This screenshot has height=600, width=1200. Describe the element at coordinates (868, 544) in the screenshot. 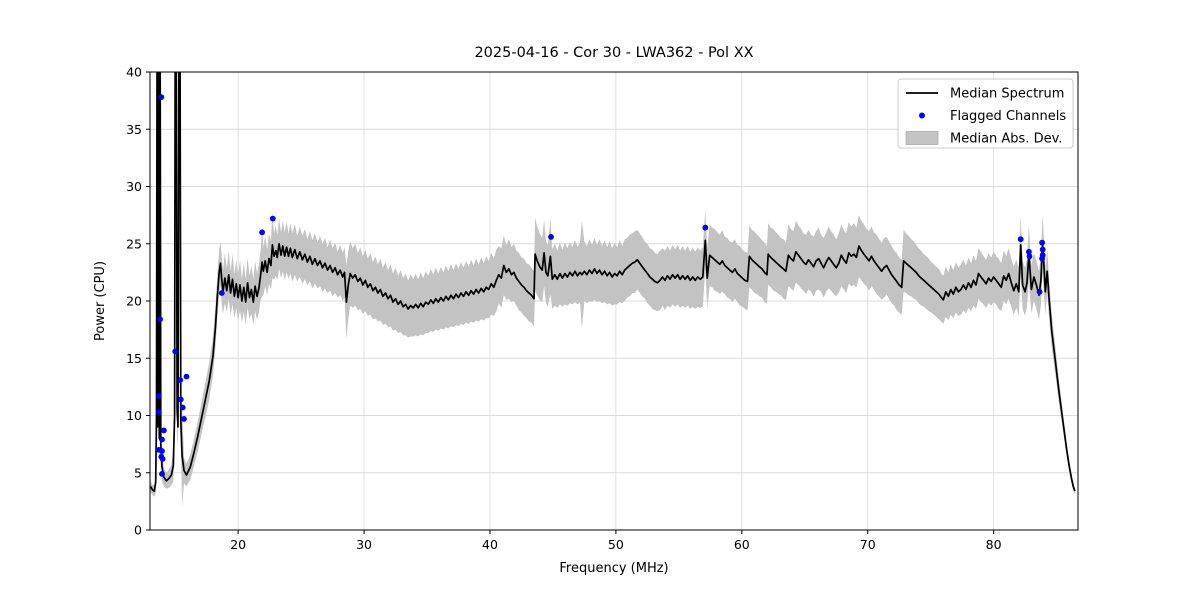

I see `x-tick-label: 70` at that location.